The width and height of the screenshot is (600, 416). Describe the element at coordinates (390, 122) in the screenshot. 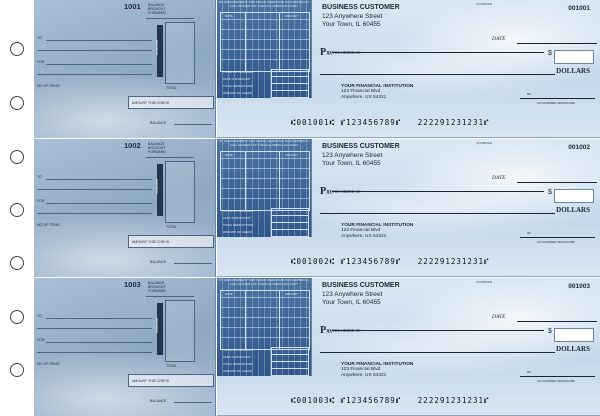

I see `micr-line: ⑆001001⑆ ⑈123456789⑈ 222291231231⑈` at that location.